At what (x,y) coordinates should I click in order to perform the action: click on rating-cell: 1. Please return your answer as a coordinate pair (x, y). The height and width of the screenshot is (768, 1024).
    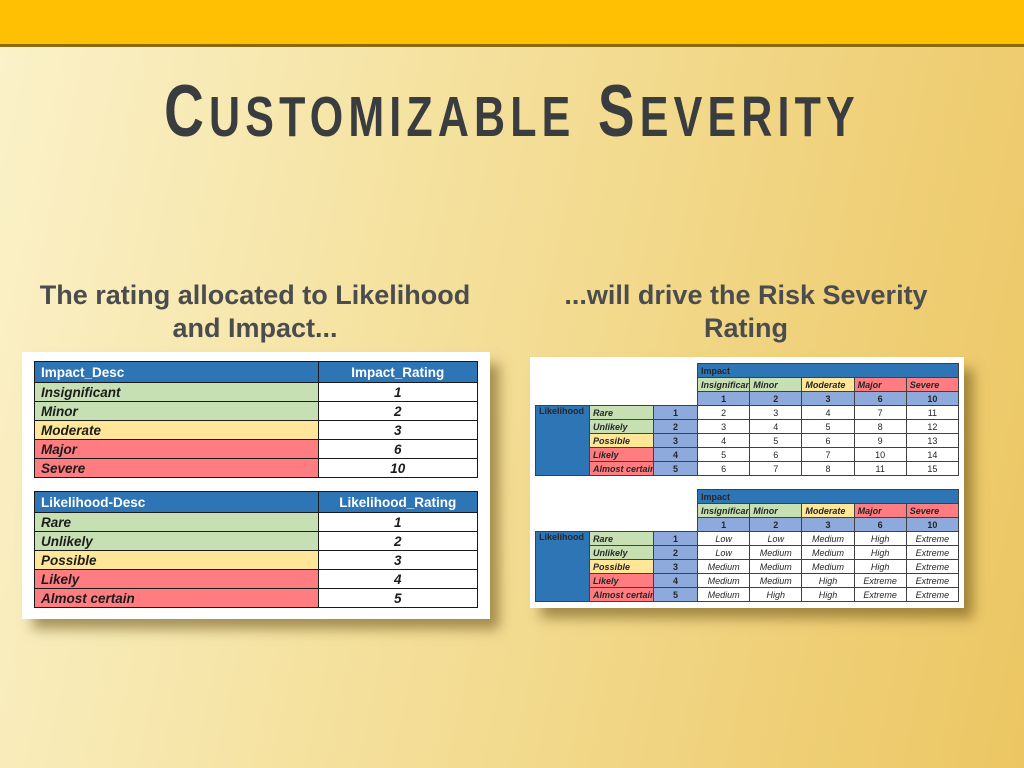
    Looking at the image, I should click on (398, 522).